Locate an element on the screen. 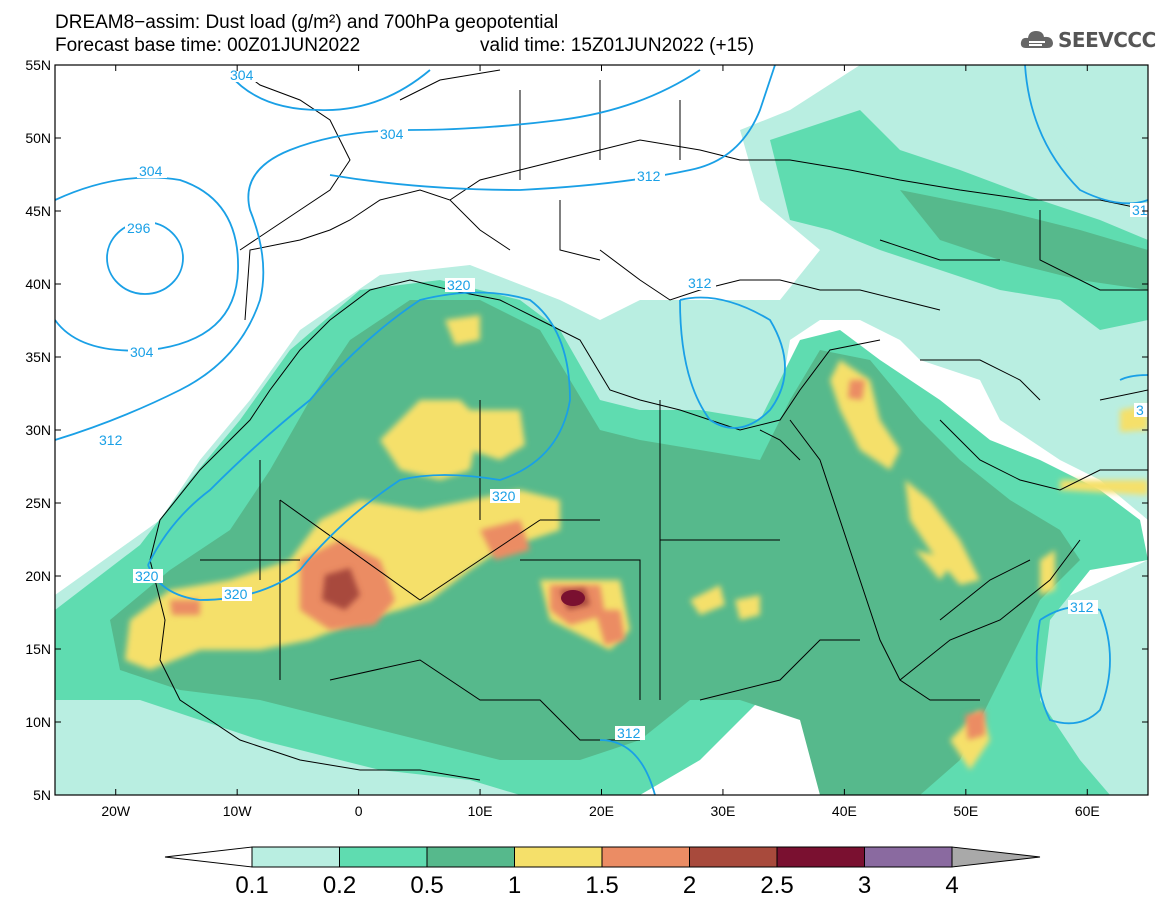  colorbar is located at coordinates (602, 857).